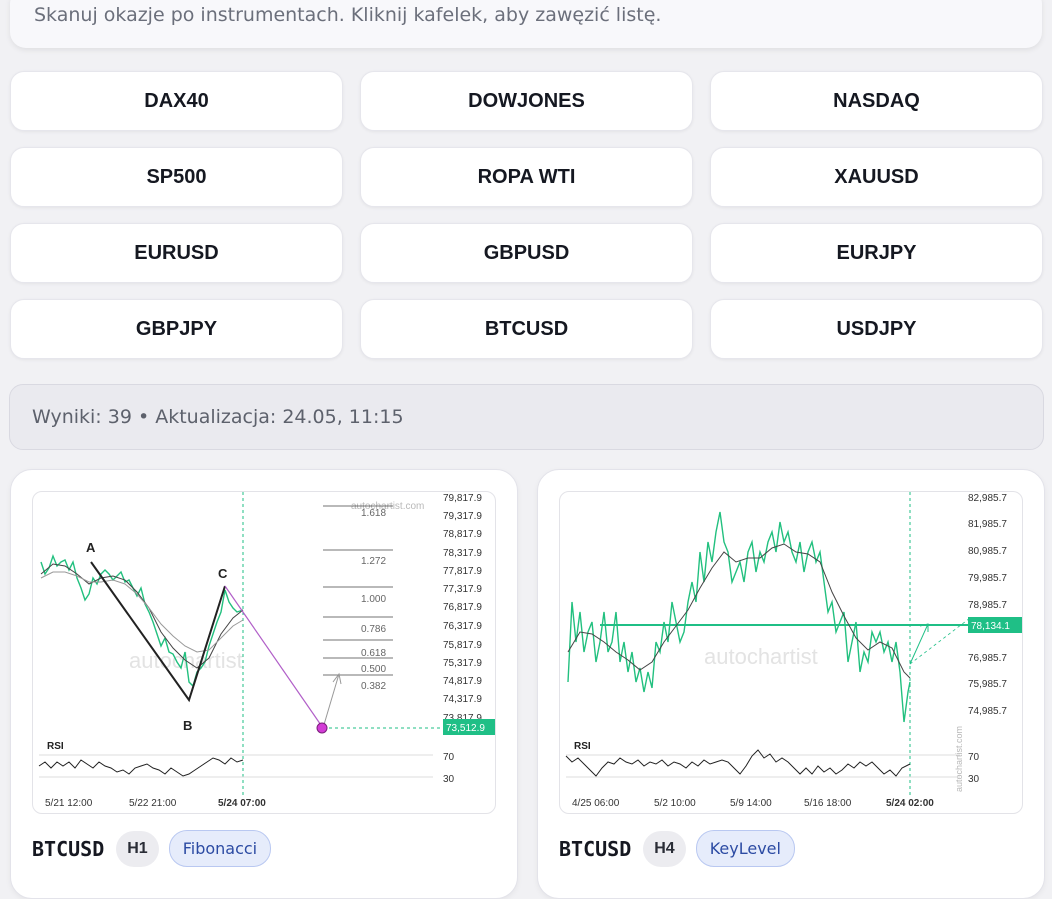  I want to click on timeframe-badge: H4, so click(664, 848).